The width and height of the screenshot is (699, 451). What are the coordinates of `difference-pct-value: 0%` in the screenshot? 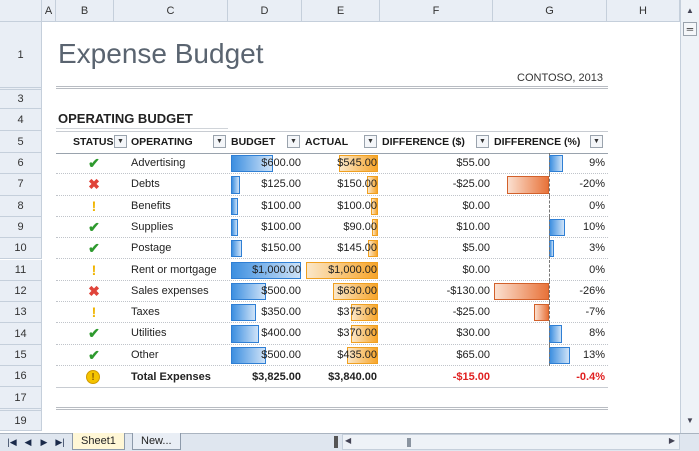 It's located at (597, 205).